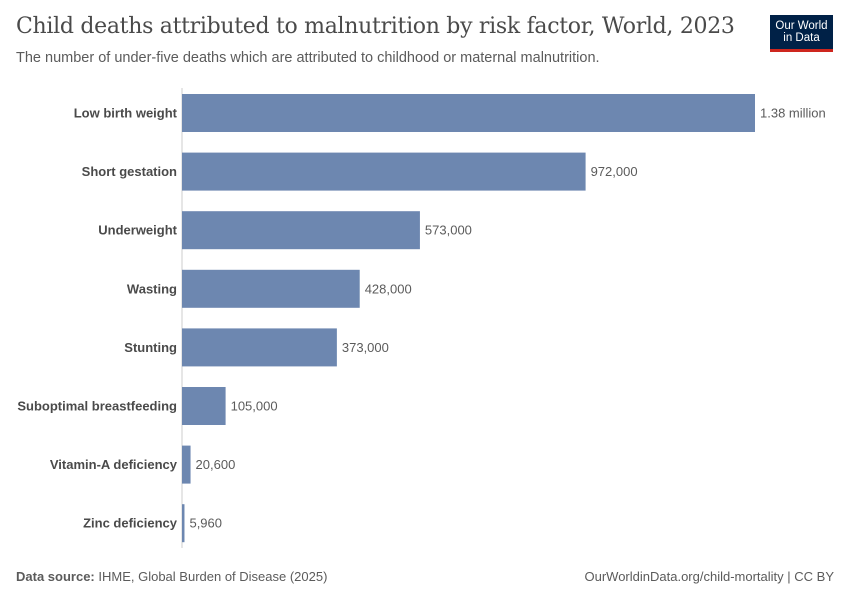 This screenshot has height=600, width=850. Describe the element at coordinates (801, 33) in the screenshot. I see `owid-logo: Our World in Data` at that location.